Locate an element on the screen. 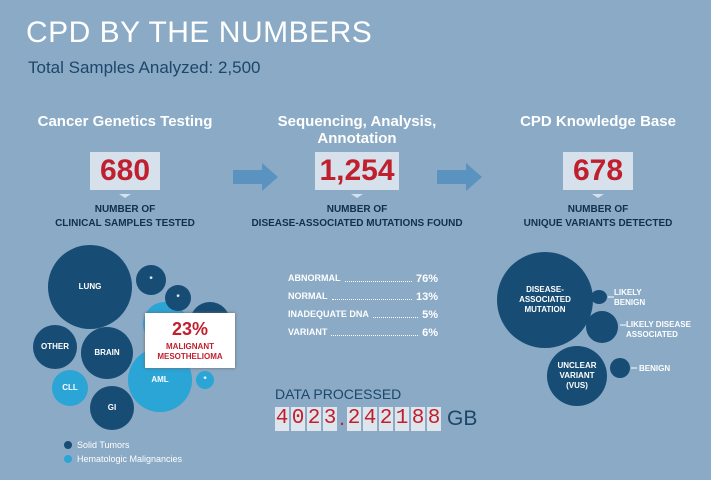 The width and height of the screenshot is (711, 480). variant-bubble: UNCLEAR VARIANT (VUS) is located at coordinates (577, 376).